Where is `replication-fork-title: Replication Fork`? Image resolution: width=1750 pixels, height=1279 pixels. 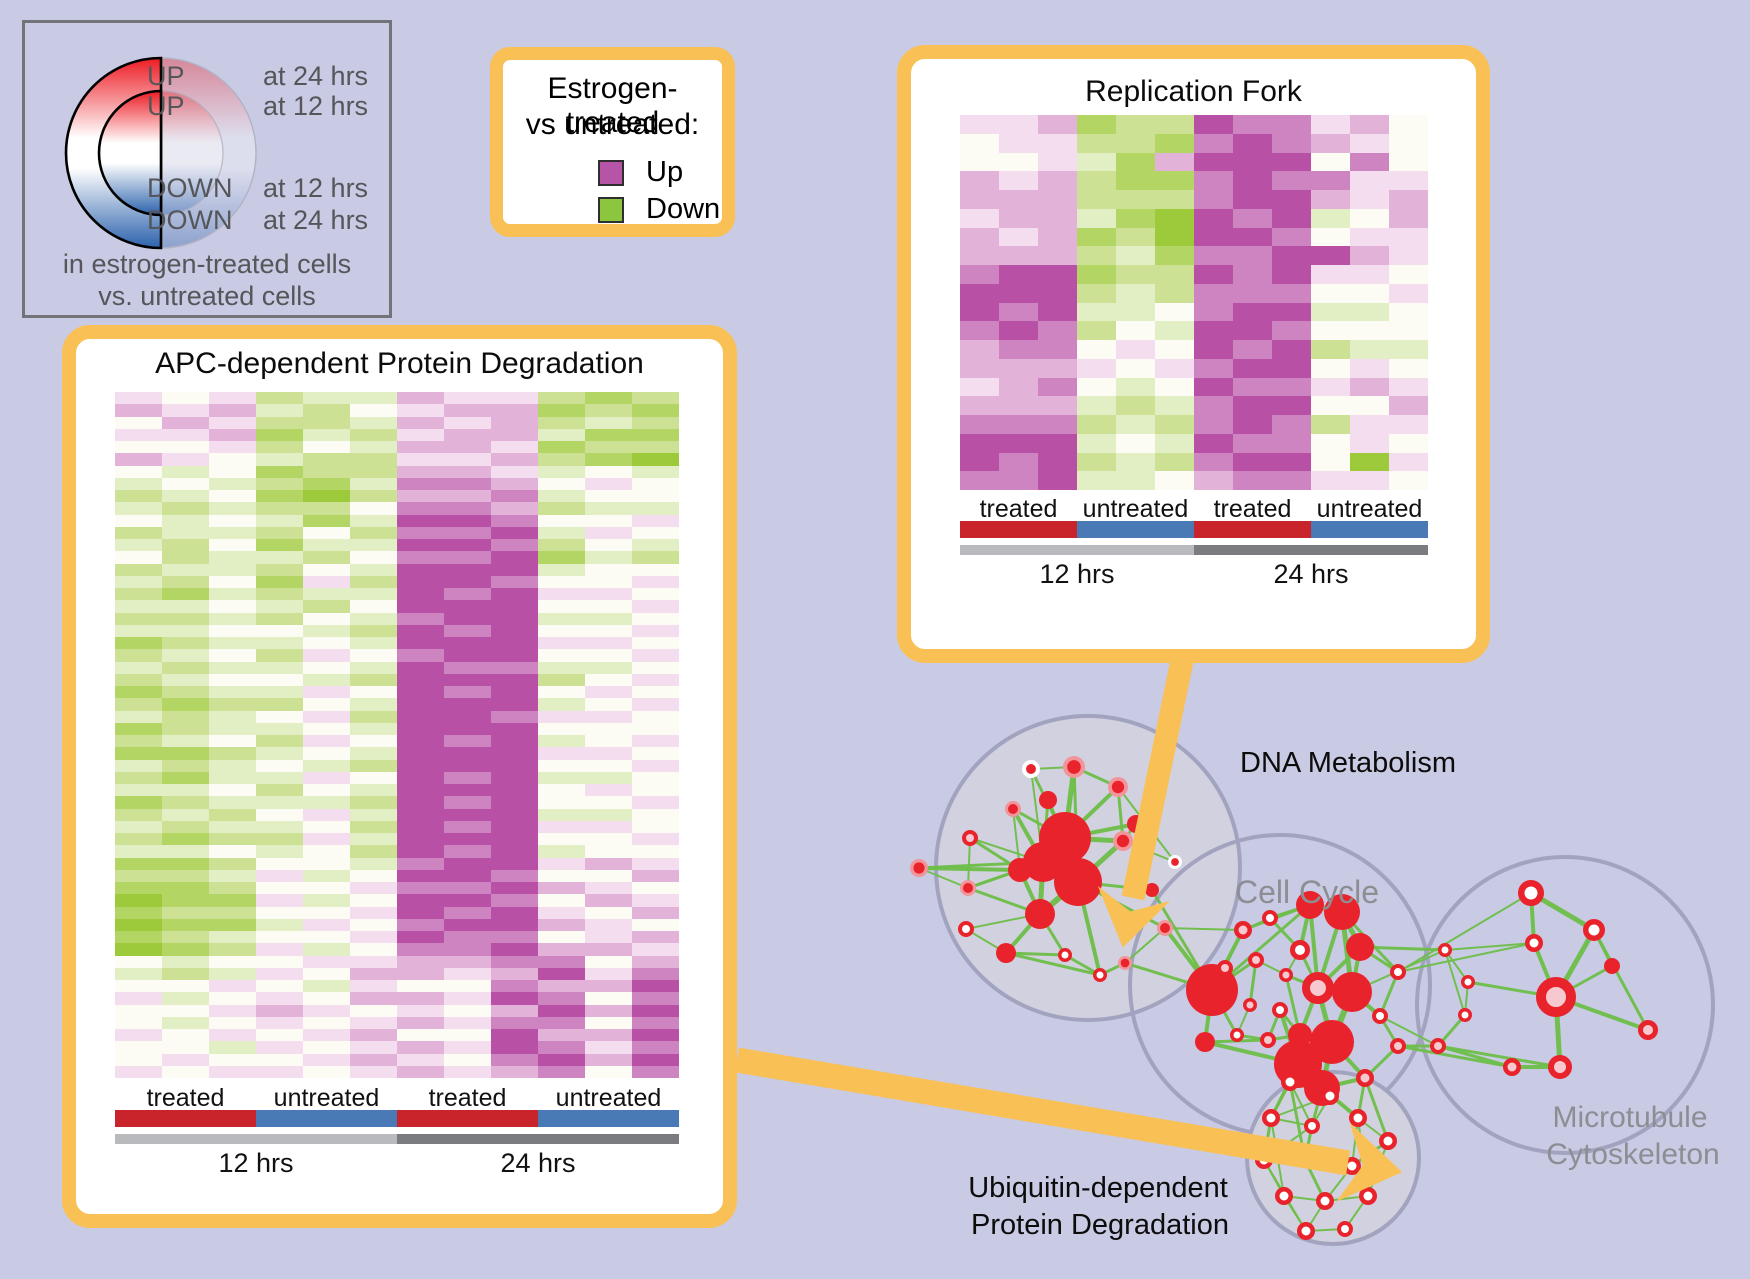
replication-fork-title: Replication Fork is located at coordinates (1193, 91).